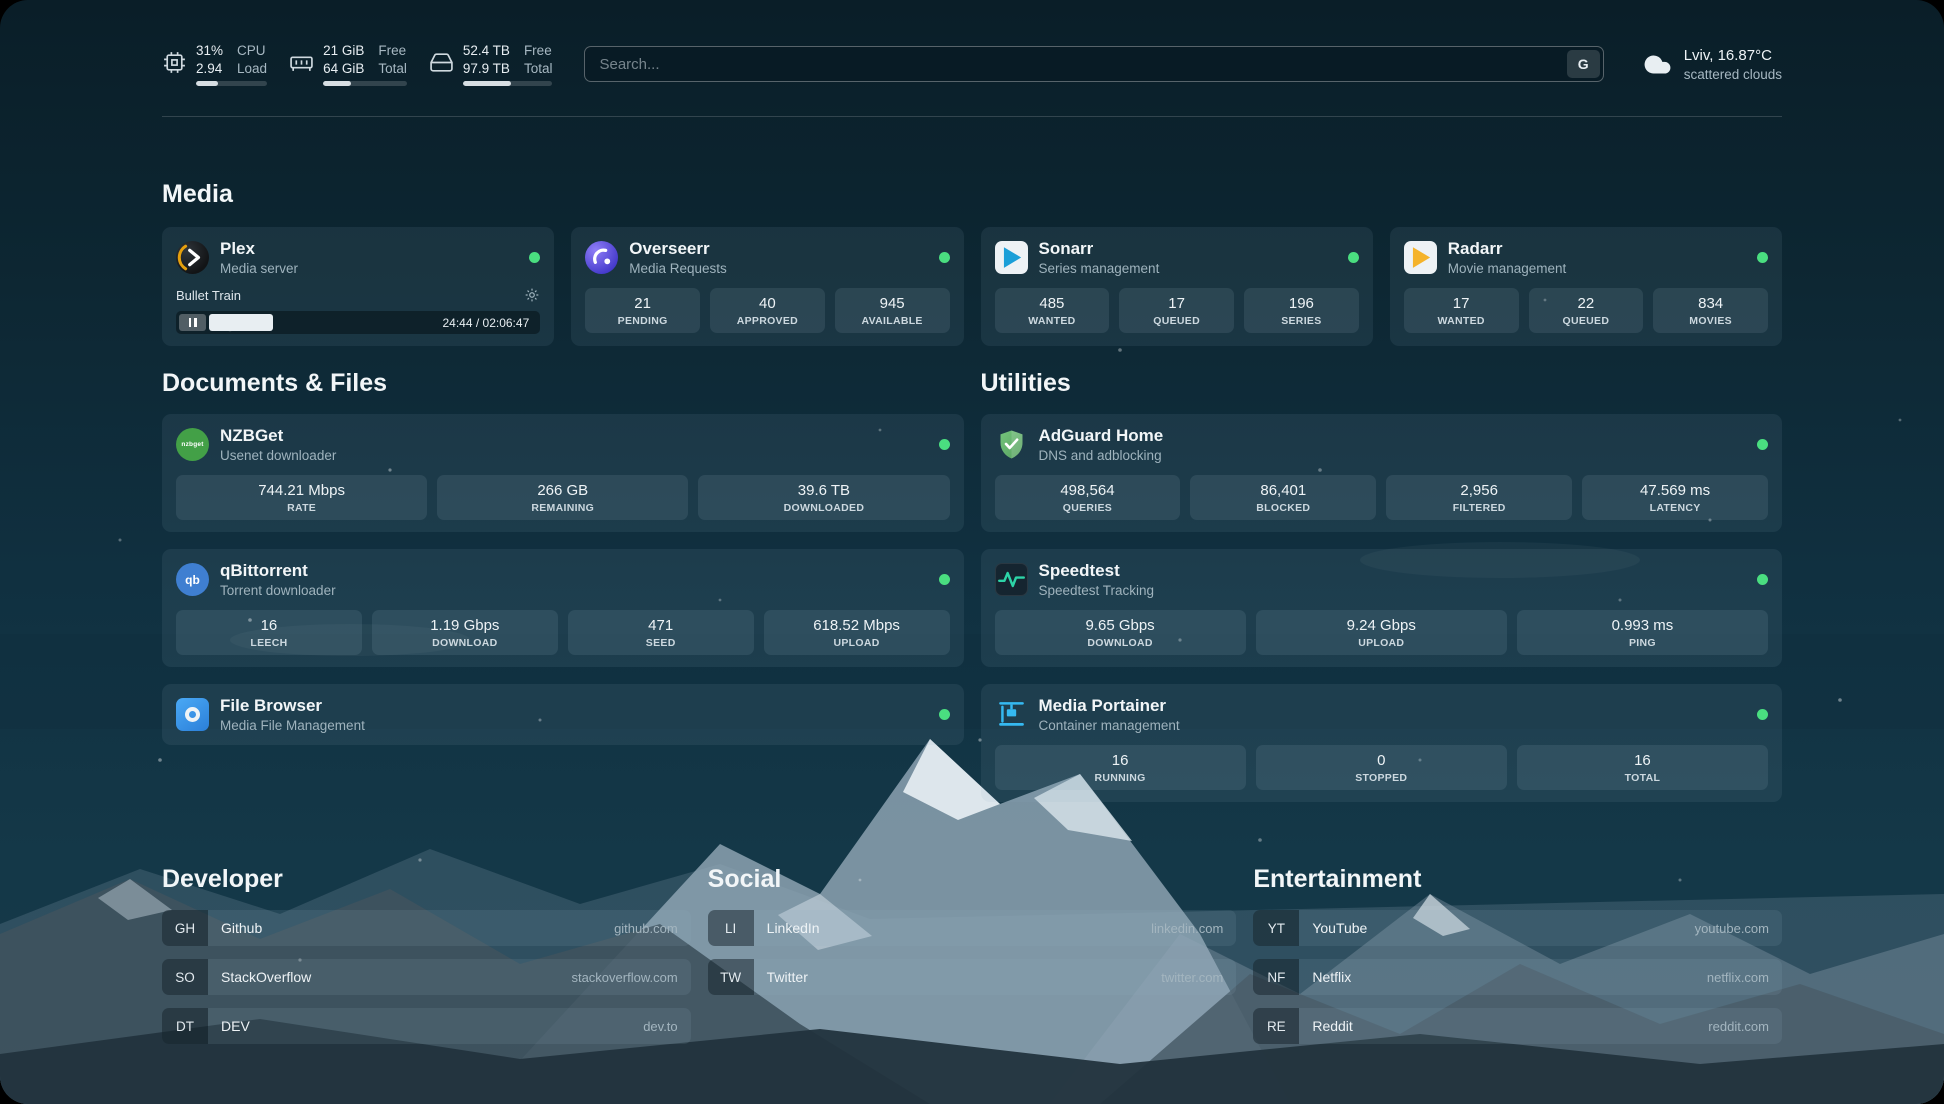 The image size is (1944, 1104). Describe the element at coordinates (1283, 498) in the screenshot. I see `stat-blocked: 86,401 BLOCKED` at that location.